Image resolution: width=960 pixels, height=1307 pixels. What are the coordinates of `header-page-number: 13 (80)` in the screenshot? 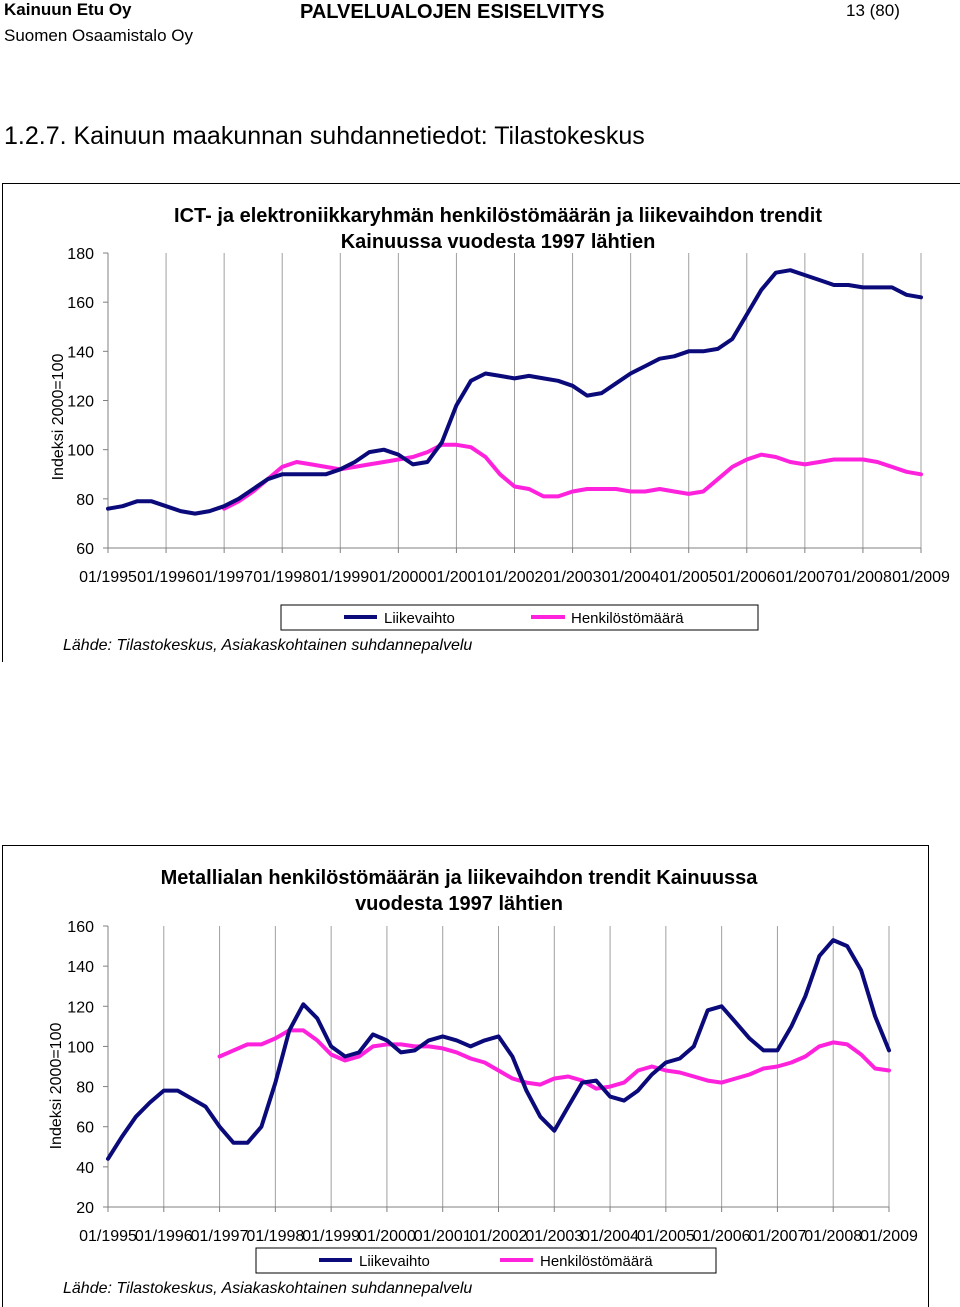 It's located at (873, 10).